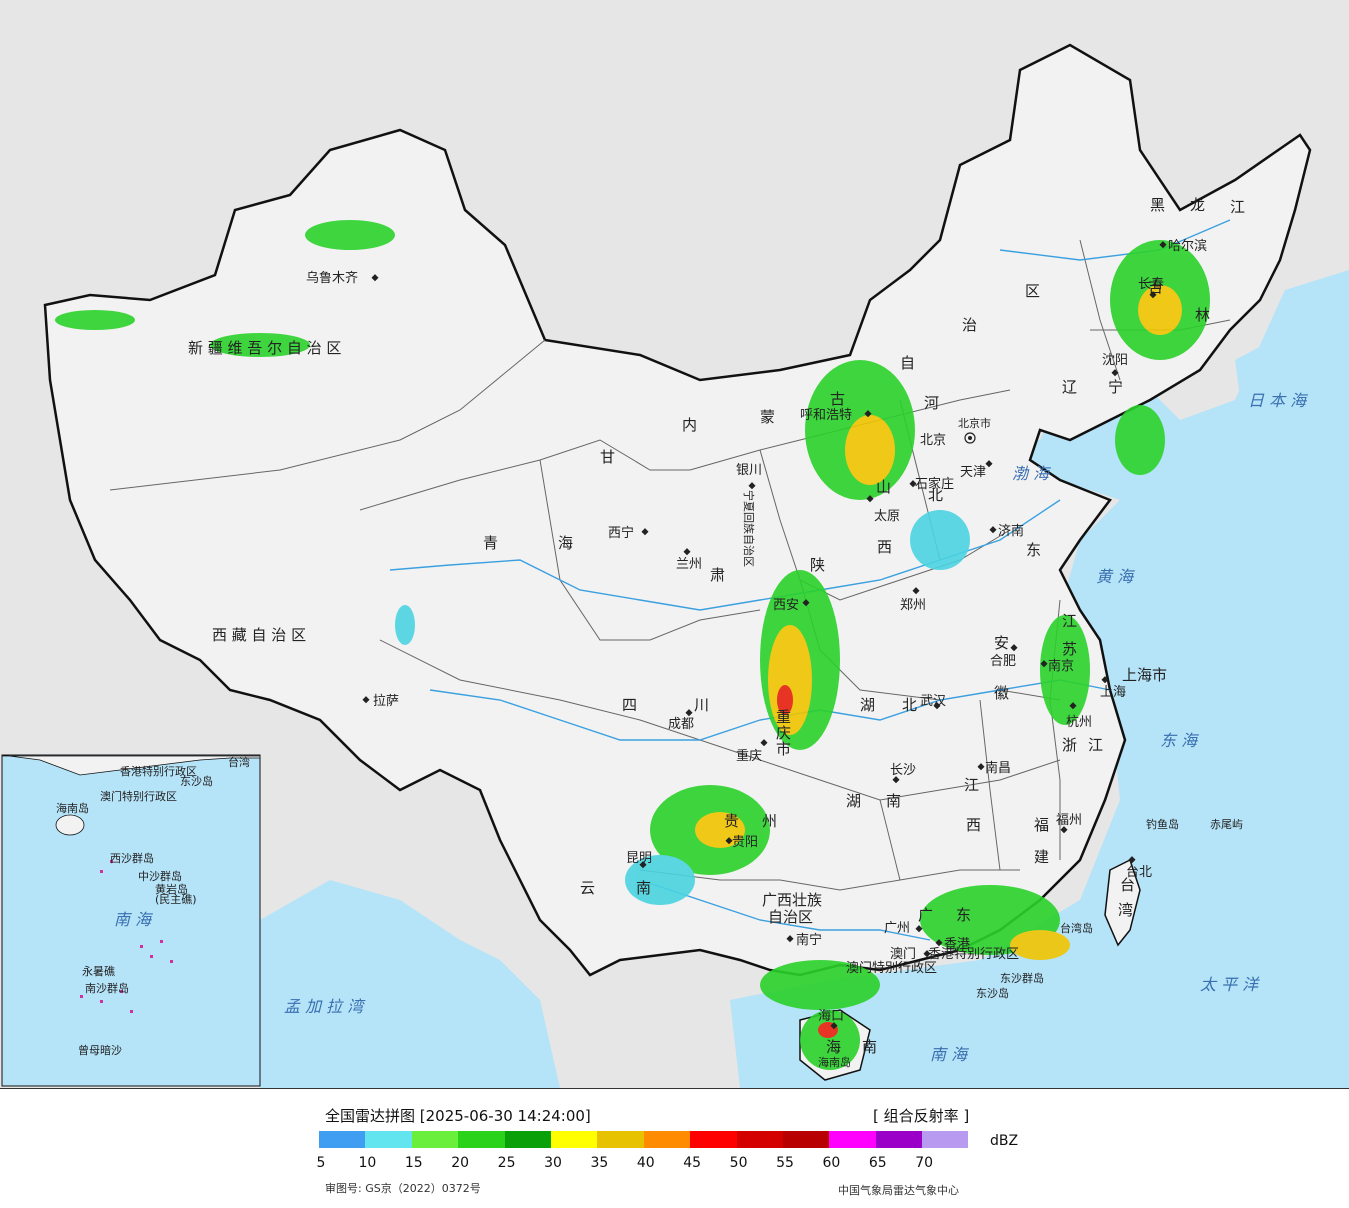  I want to click on legend-panel, so click(674, 1148).